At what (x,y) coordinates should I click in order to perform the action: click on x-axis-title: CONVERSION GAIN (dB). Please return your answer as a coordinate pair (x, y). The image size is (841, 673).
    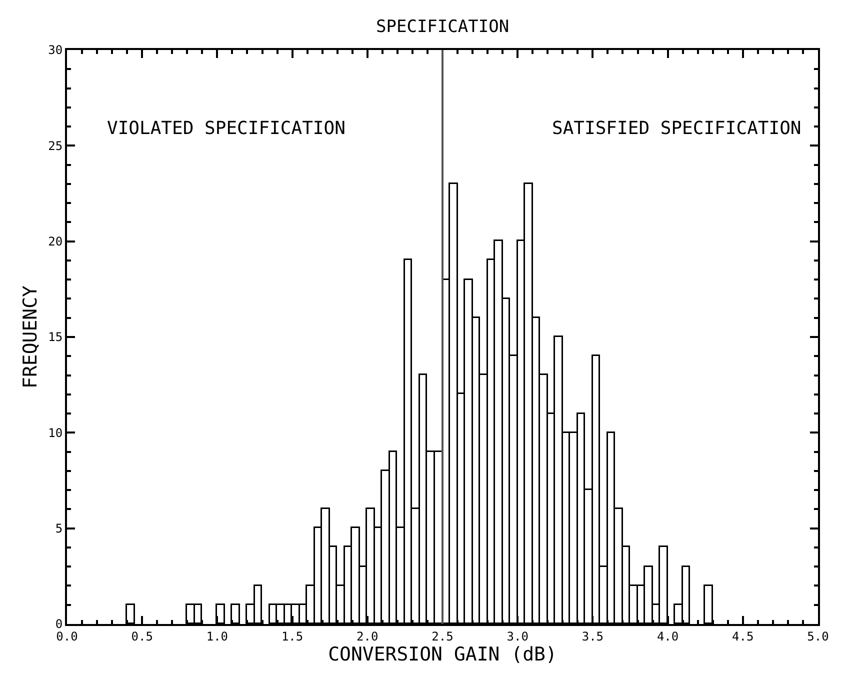
    Looking at the image, I should click on (442, 654).